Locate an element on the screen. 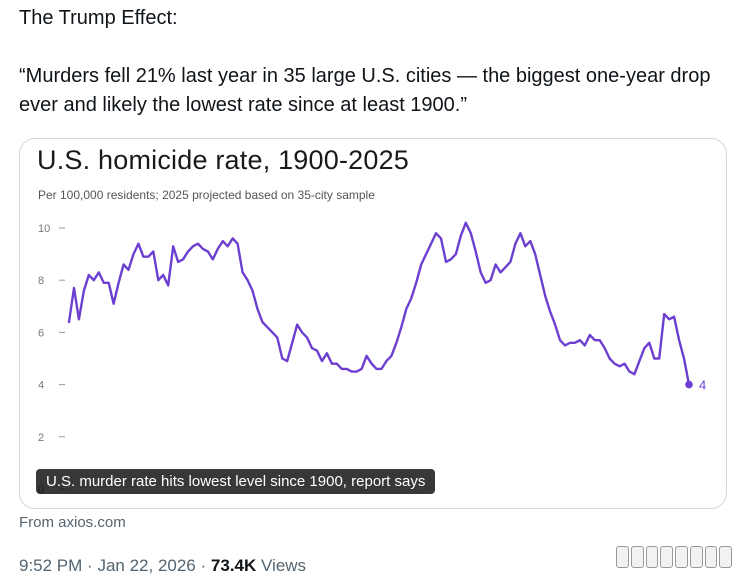 This screenshot has height=581, width=747. post-date: Jan 22, 2026 is located at coordinates (146, 565).